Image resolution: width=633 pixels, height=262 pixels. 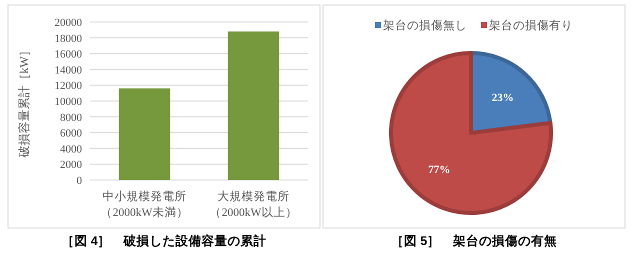 I want to click on y-tick-label: 4000, so click(x=71, y=149).